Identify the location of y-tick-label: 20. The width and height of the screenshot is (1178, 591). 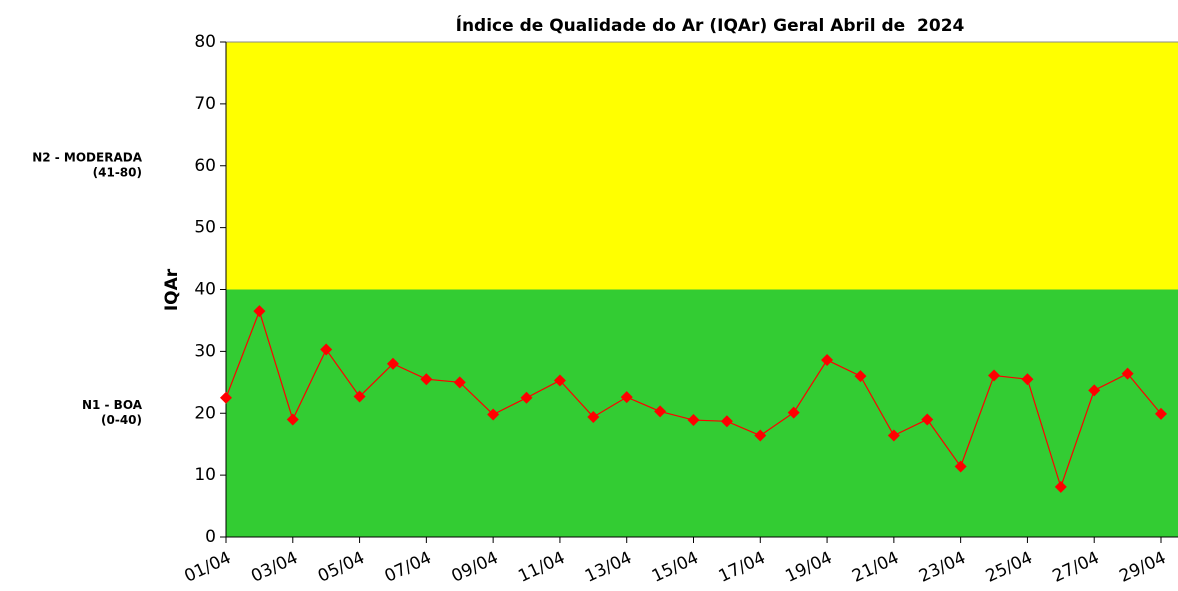
(205, 413).